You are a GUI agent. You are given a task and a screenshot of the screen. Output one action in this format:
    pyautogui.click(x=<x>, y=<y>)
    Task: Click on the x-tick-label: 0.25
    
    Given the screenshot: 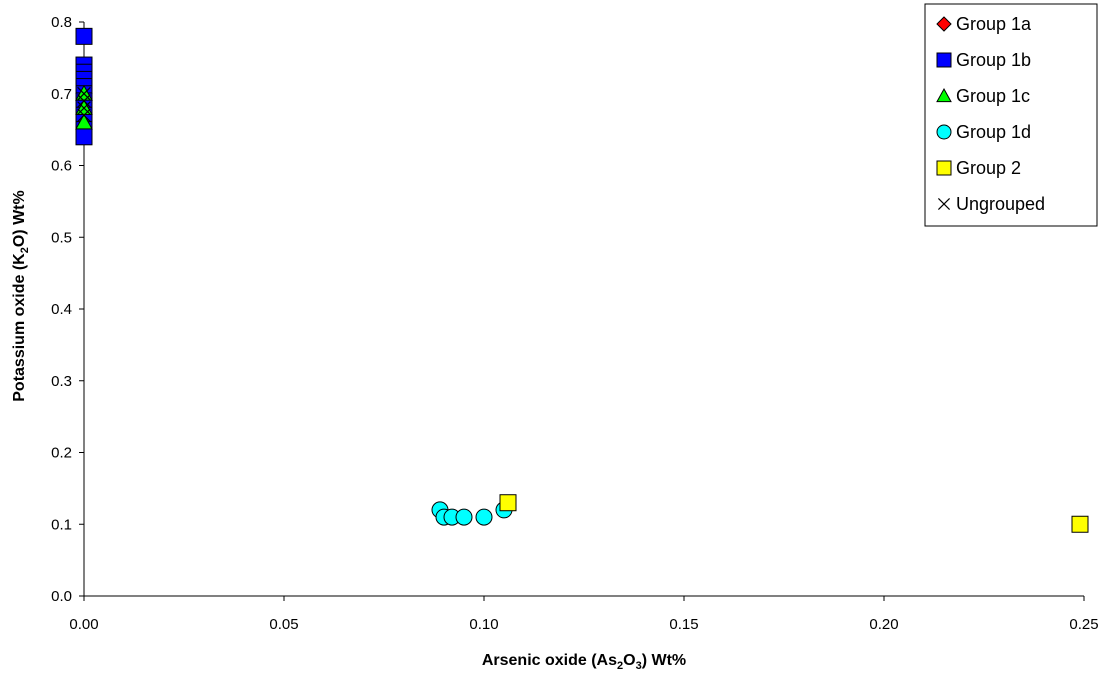 What is the action you would take?
    pyautogui.click(x=1083, y=624)
    